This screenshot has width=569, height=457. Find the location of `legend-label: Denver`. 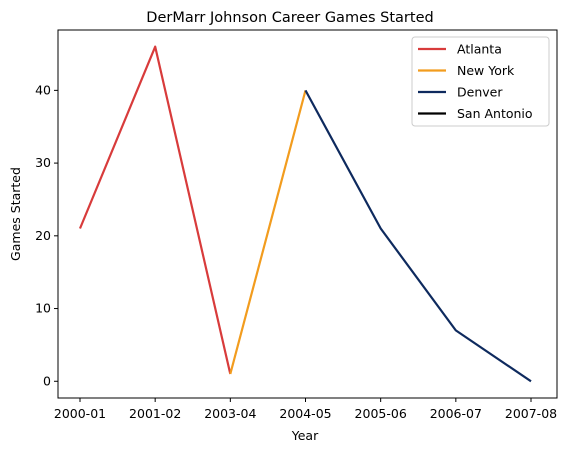

legend-label: Denver is located at coordinates (480, 92).